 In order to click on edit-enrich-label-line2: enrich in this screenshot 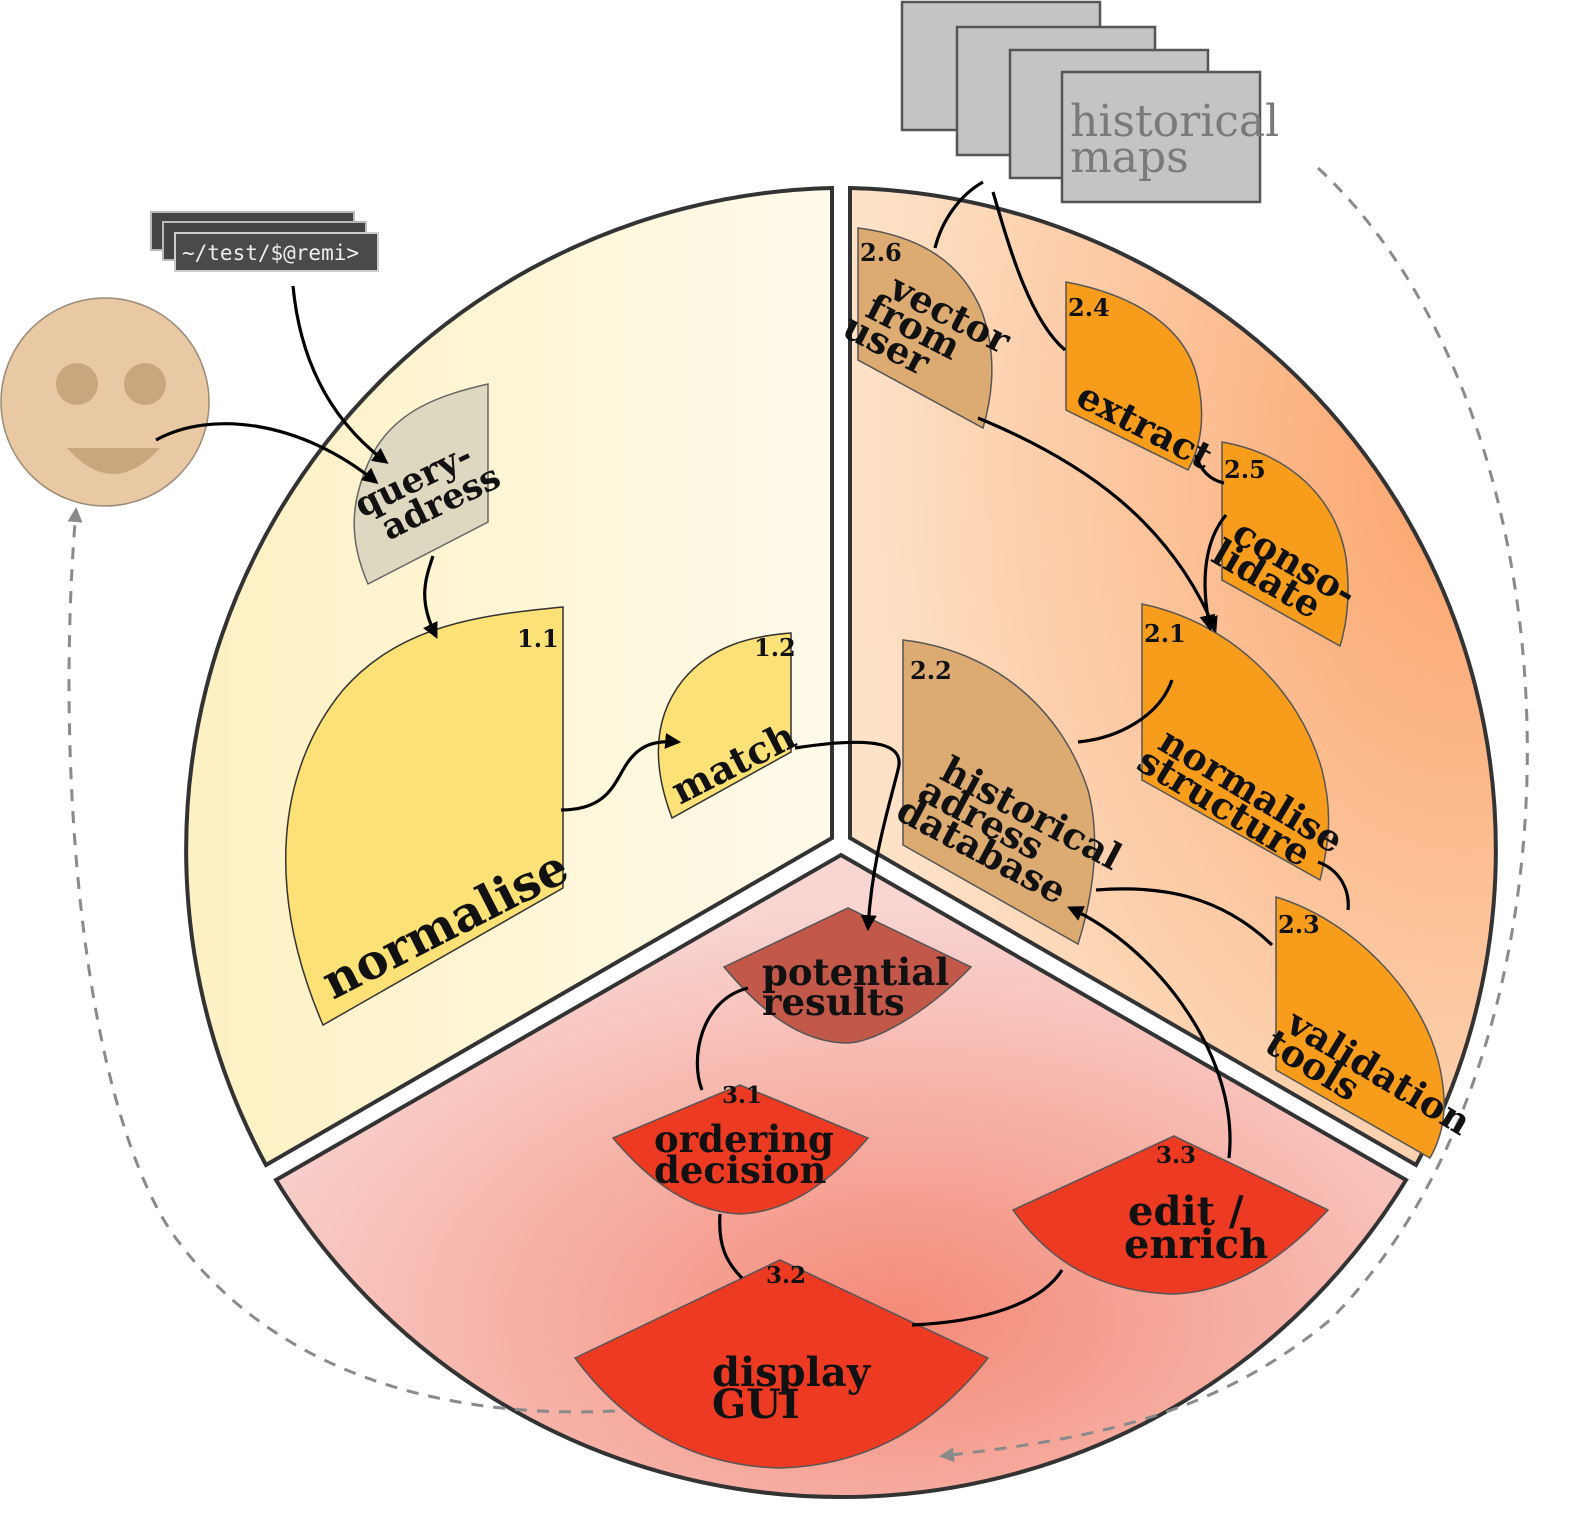, I will do `click(1196, 1244)`.